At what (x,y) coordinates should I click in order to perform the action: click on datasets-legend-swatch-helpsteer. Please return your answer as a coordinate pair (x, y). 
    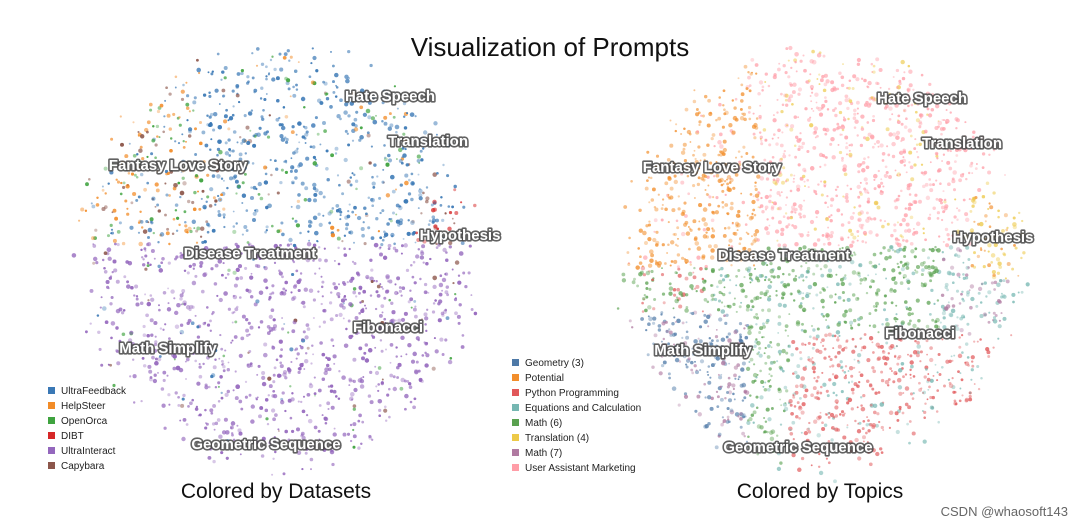
    Looking at the image, I should click on (51, 405).